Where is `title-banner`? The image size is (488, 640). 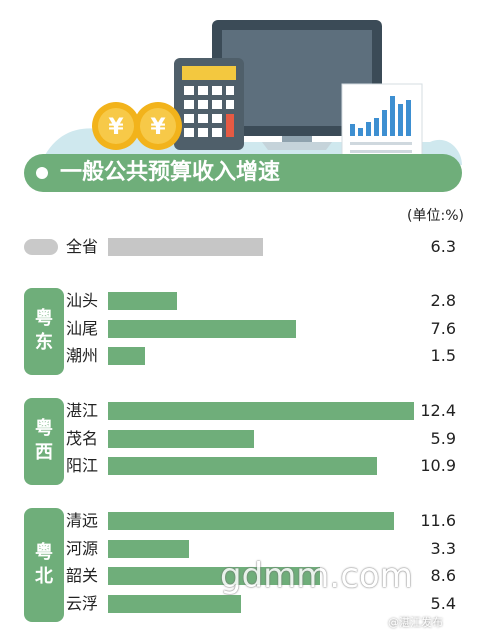
title-banner is located at coordinates (243, 173).